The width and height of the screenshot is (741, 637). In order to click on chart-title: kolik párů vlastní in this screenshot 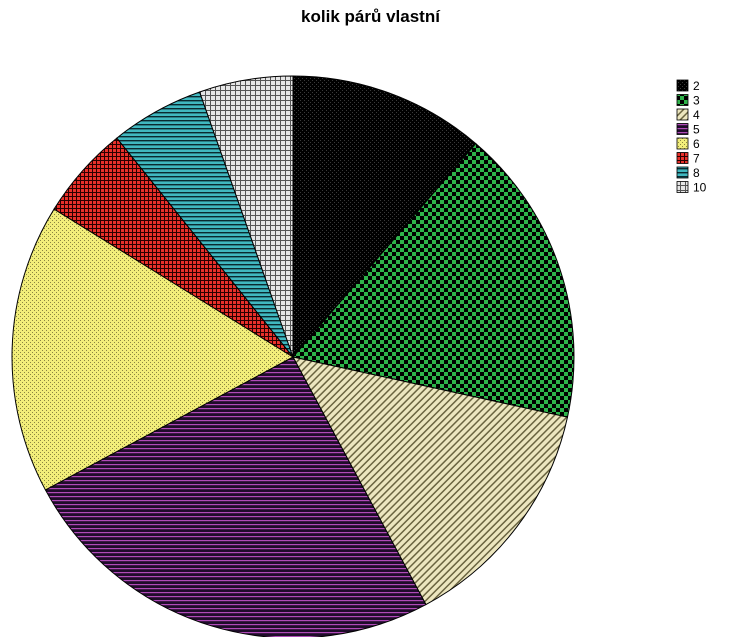, I will do `click(370, 16)`.